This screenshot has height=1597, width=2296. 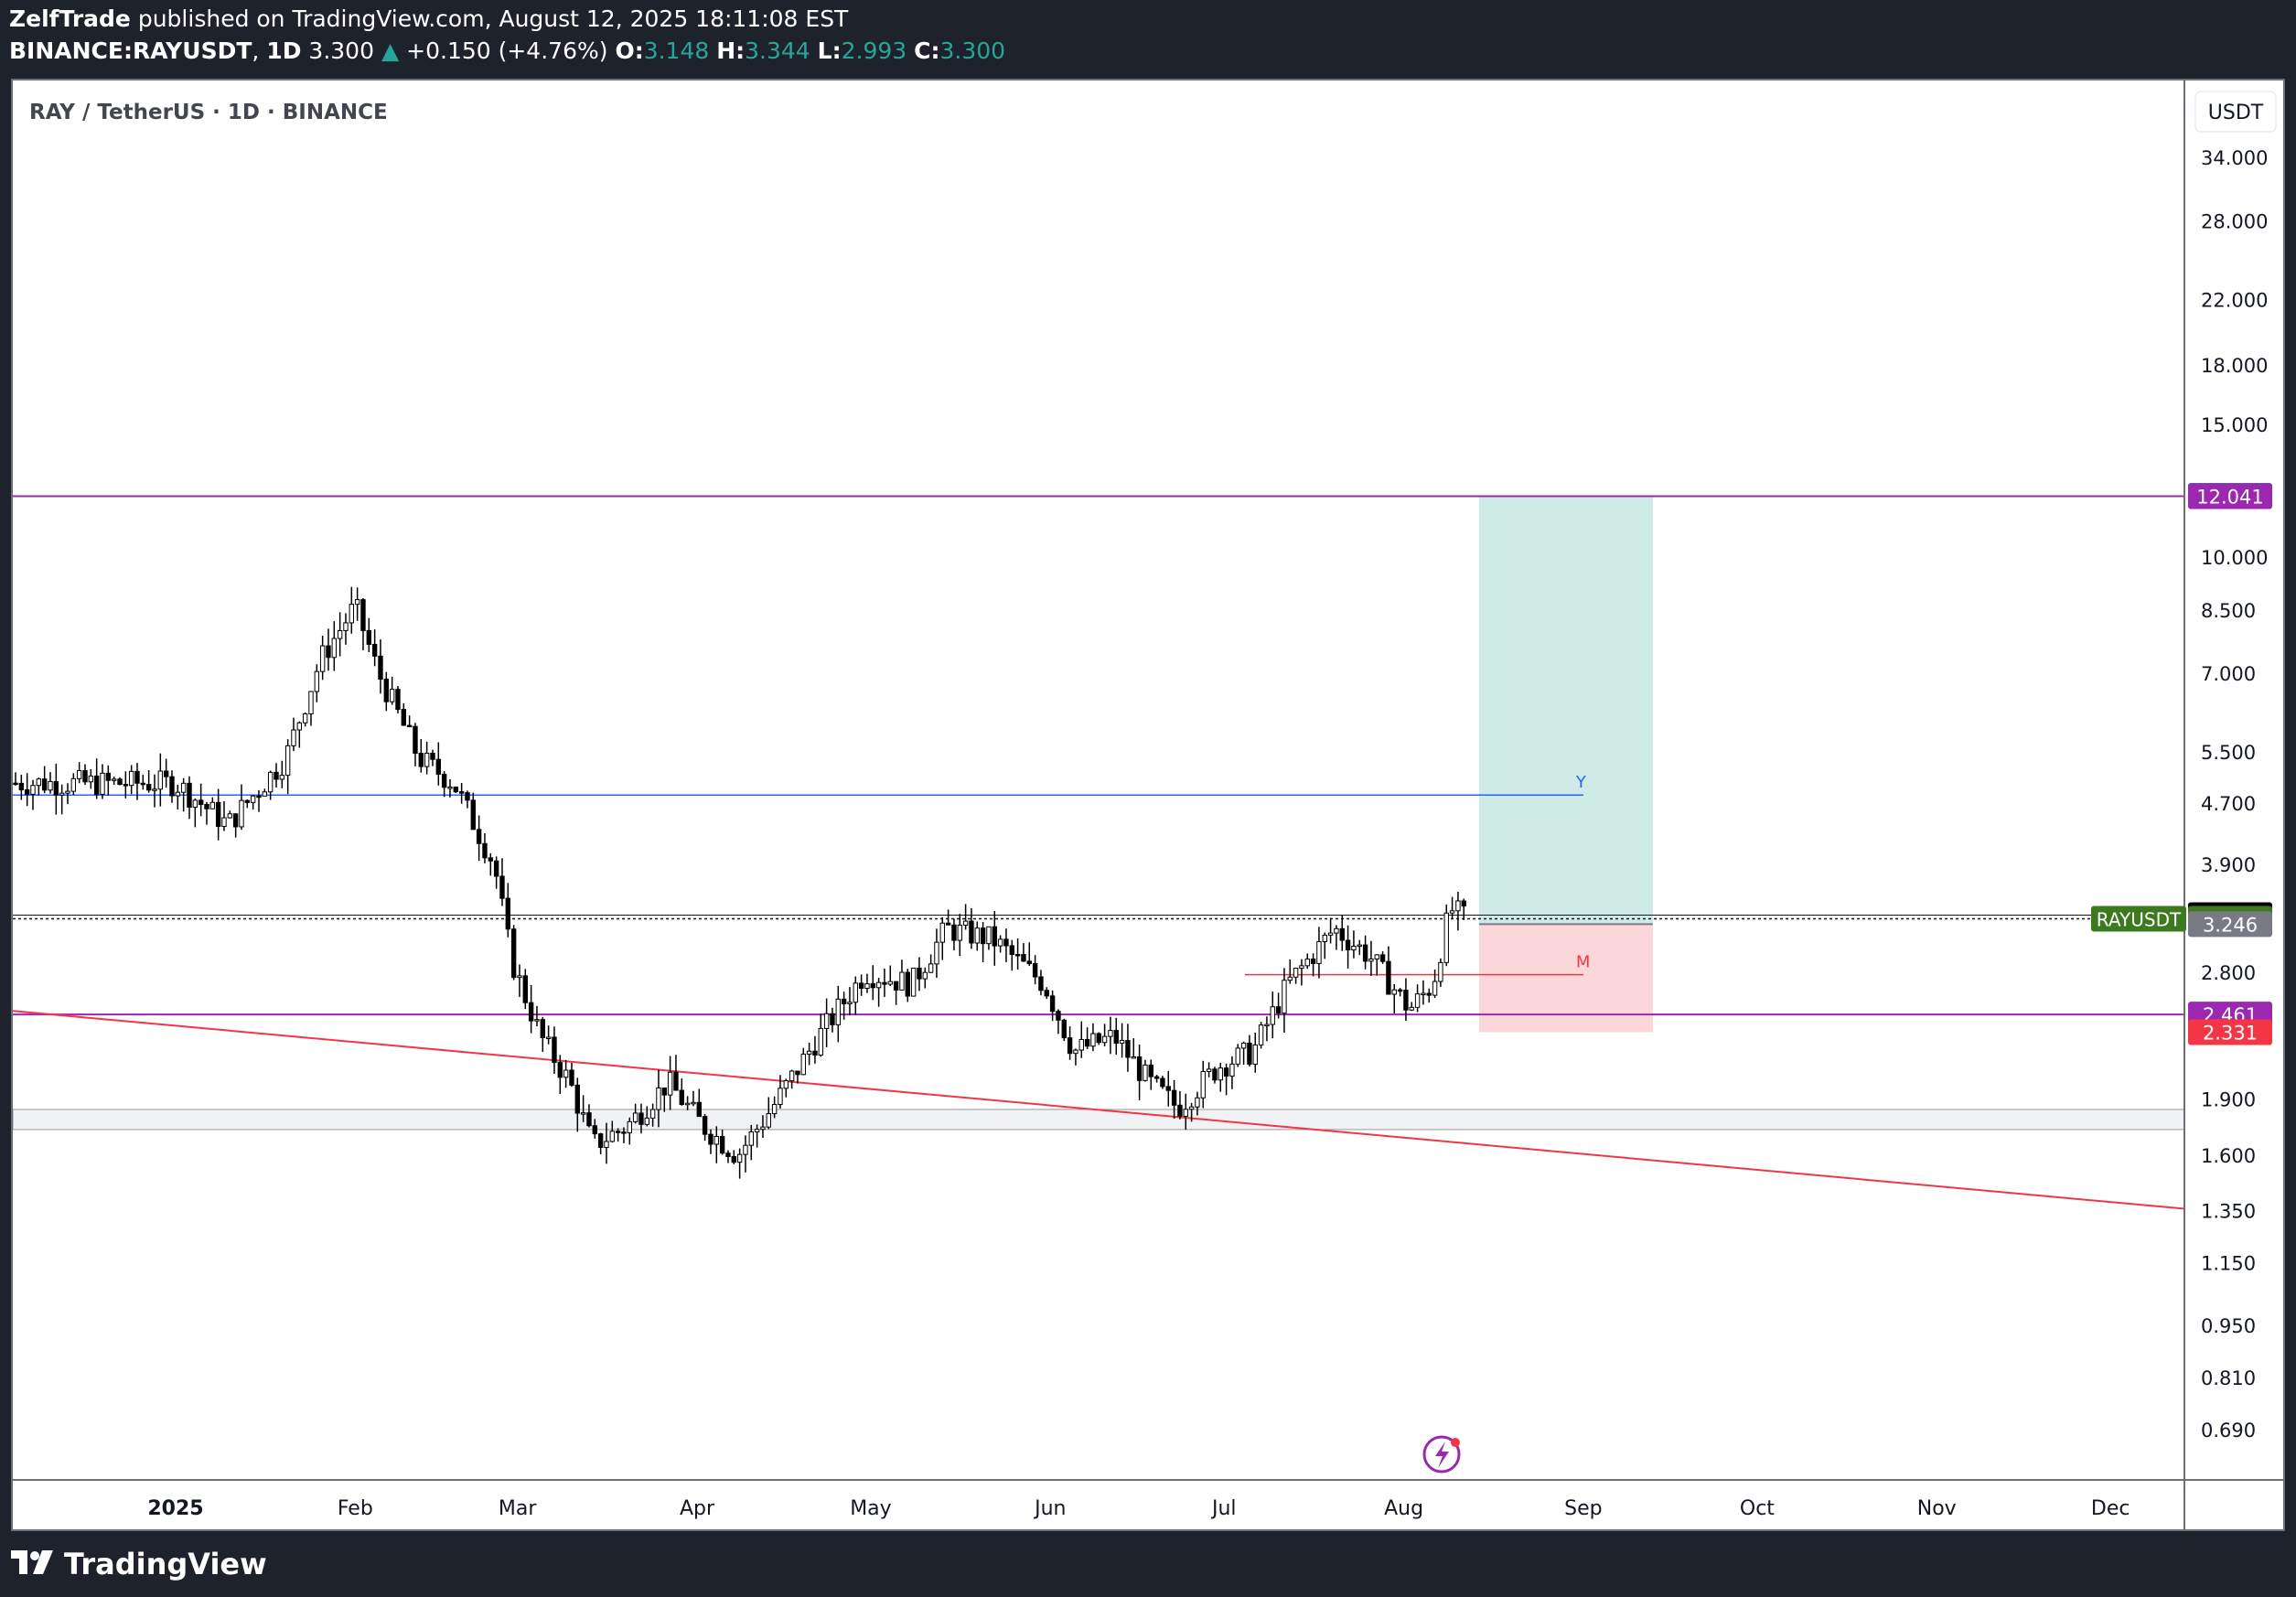 What do you see at coordinates (2228, 674) in the screenshot?
I see `y-tick-label: 7.000` at bounding box center [2228, 674].